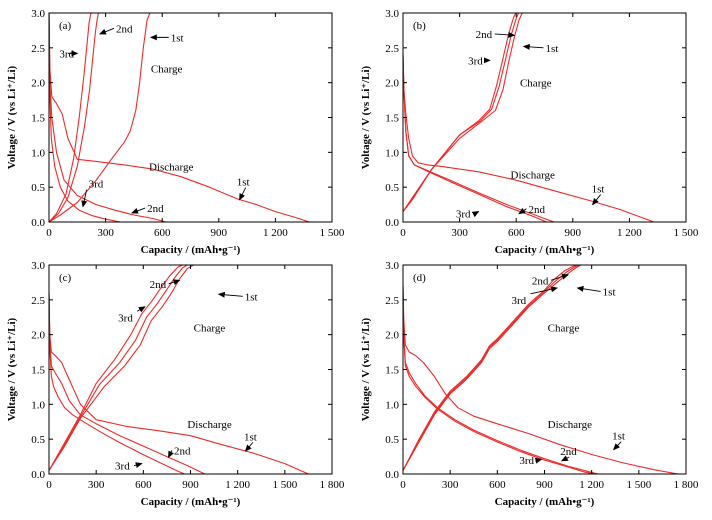 The height and width of the screenshot is (520, 712). I want to click on panel-label: (d), so click(419, 278).